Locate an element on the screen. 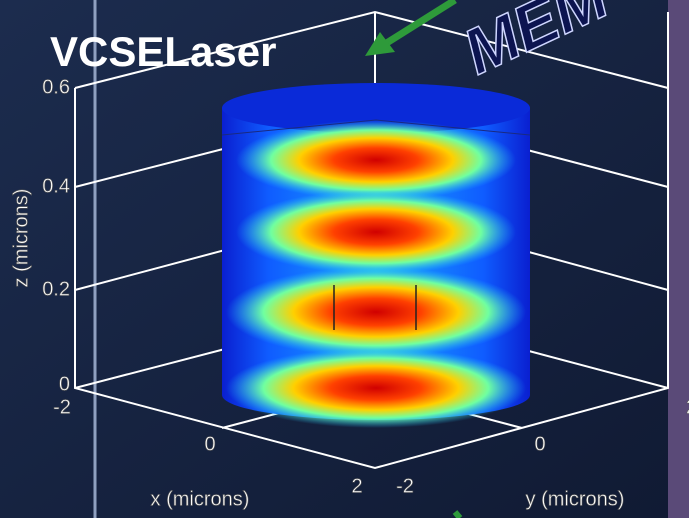 This screenshot has height=518, width=689. tick-label: 0.4 is located at coordinates (56, 186).